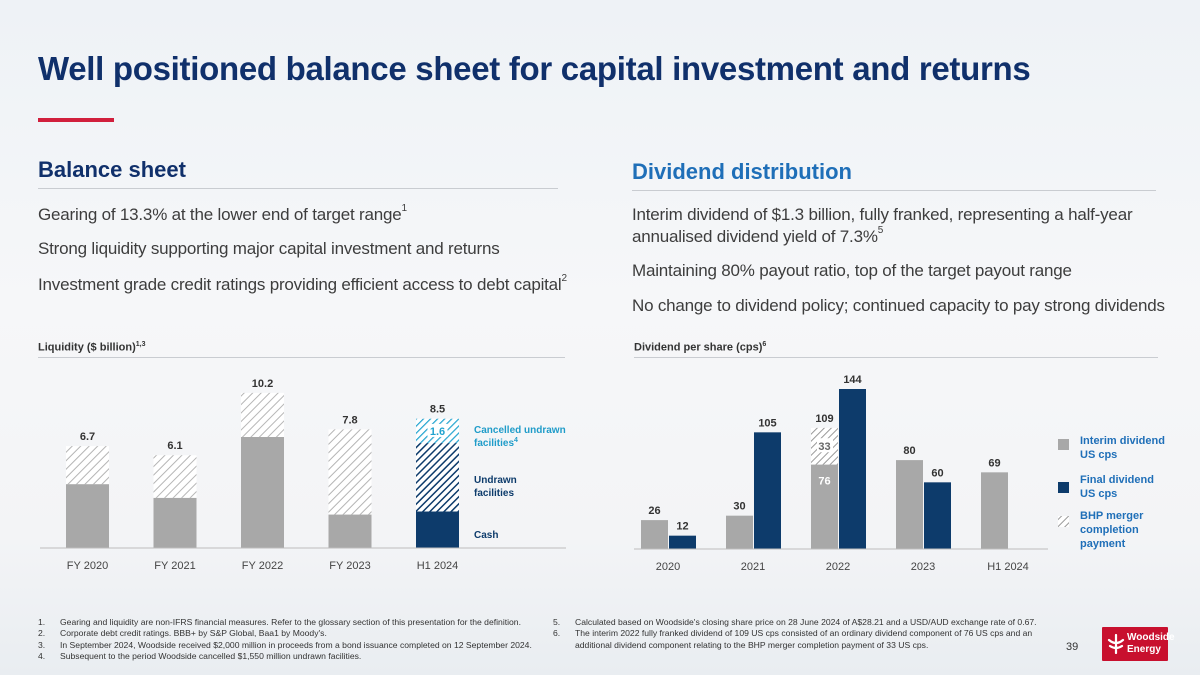 This screenshot has height=675, width=1200. Describe the element at coordinates (880, 231) in the screenshot. I see `footnote-ref: 5` at that location.